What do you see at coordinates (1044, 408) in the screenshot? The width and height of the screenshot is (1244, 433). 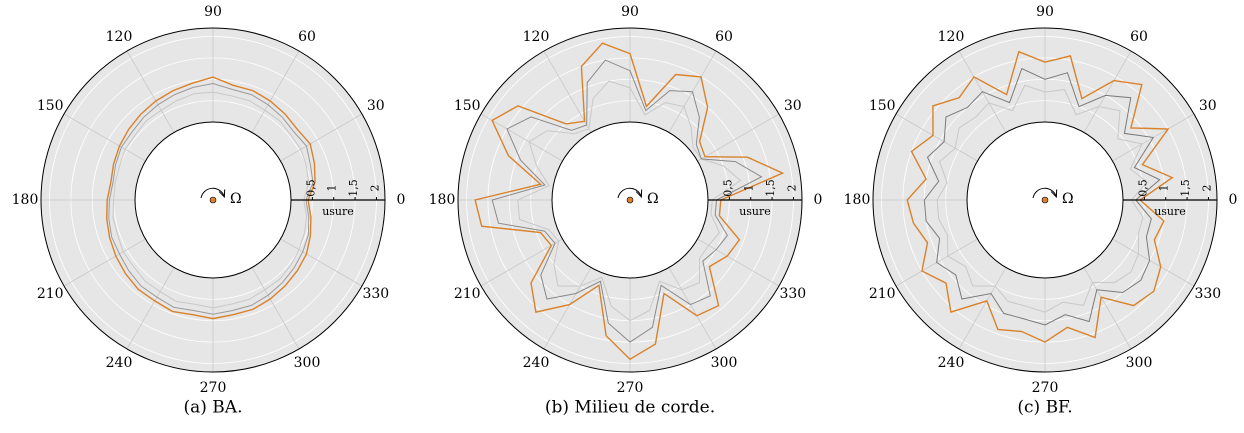 I see `caption: (c) BF.` at bounding box center [1044, 408].